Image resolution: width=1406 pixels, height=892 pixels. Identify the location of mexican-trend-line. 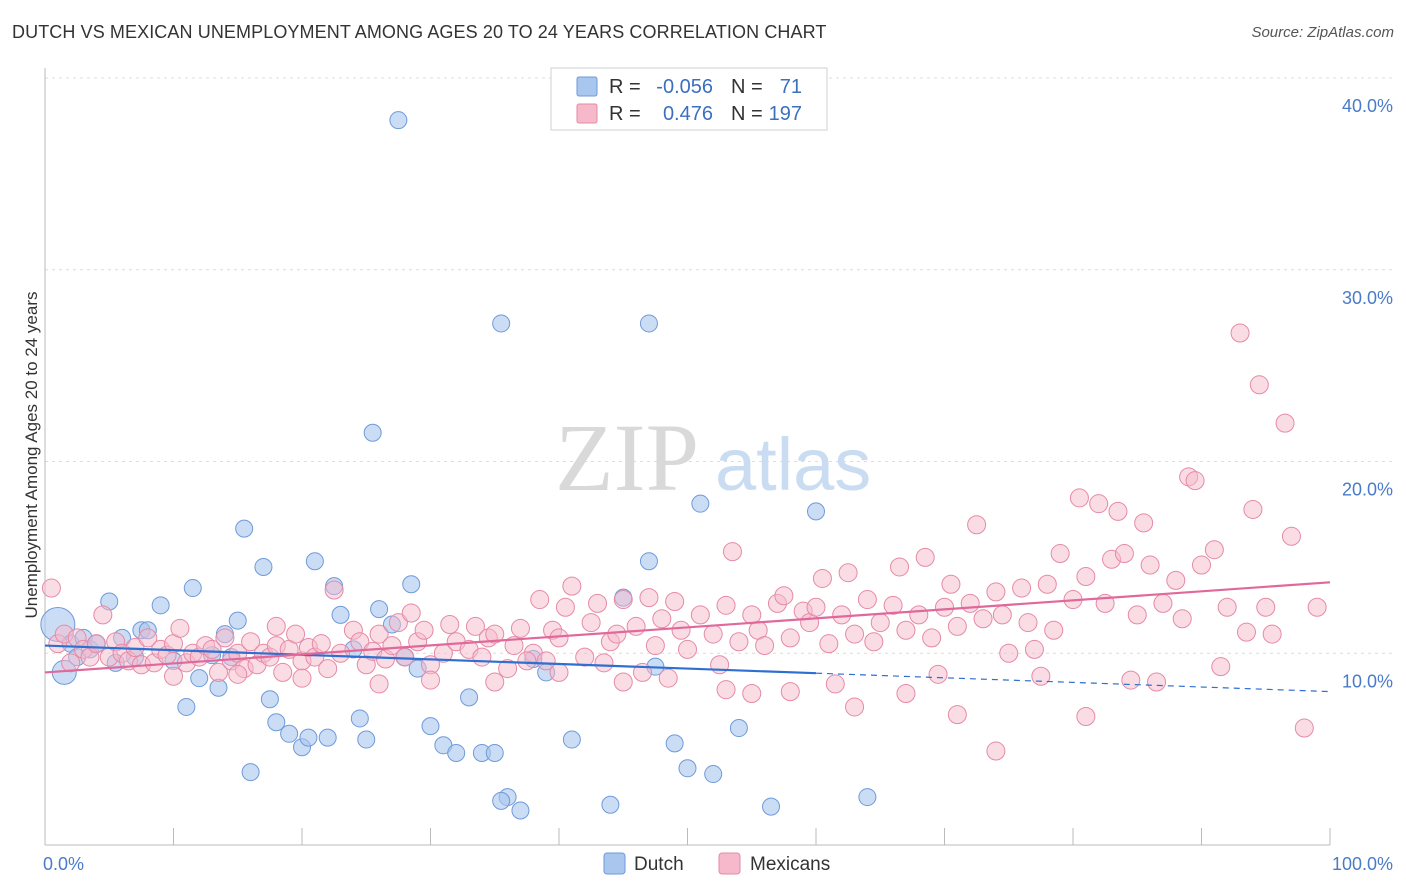
(687, 627).